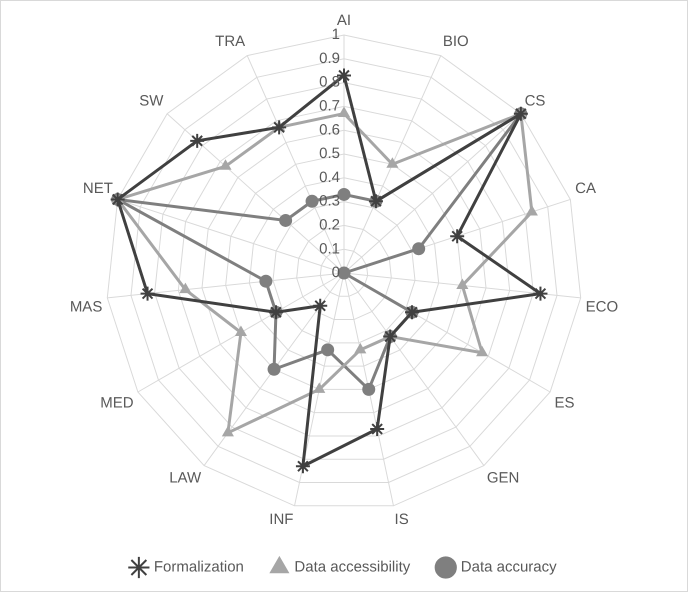  I want to click on spoke-label: LAW, so click(185, 478).